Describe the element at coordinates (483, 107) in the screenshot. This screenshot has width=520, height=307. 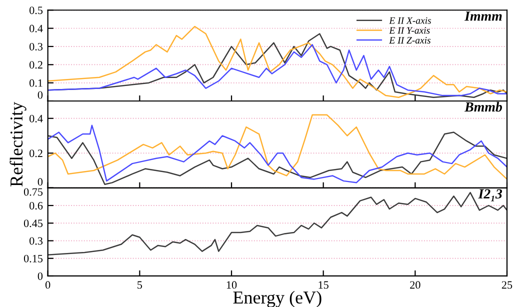
I see `annotation: Bmmb` at that location.